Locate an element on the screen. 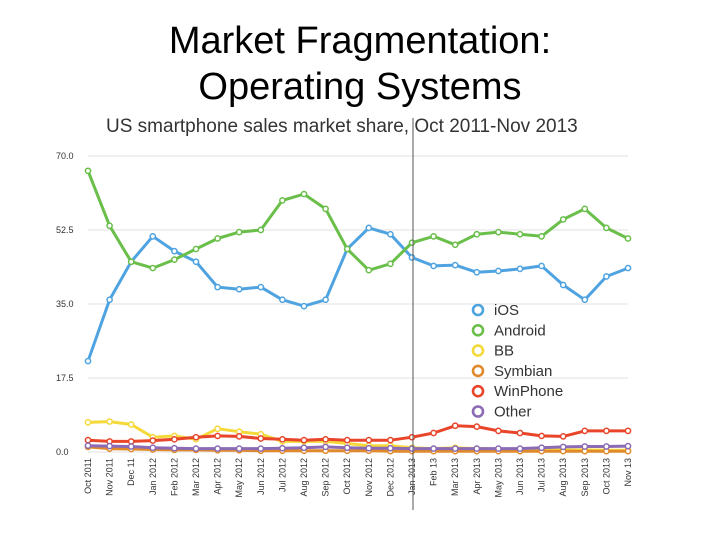 This screenshot has height=540, width=720. x-tick-label: Jan 2013 is located at coordinates (412, 476).